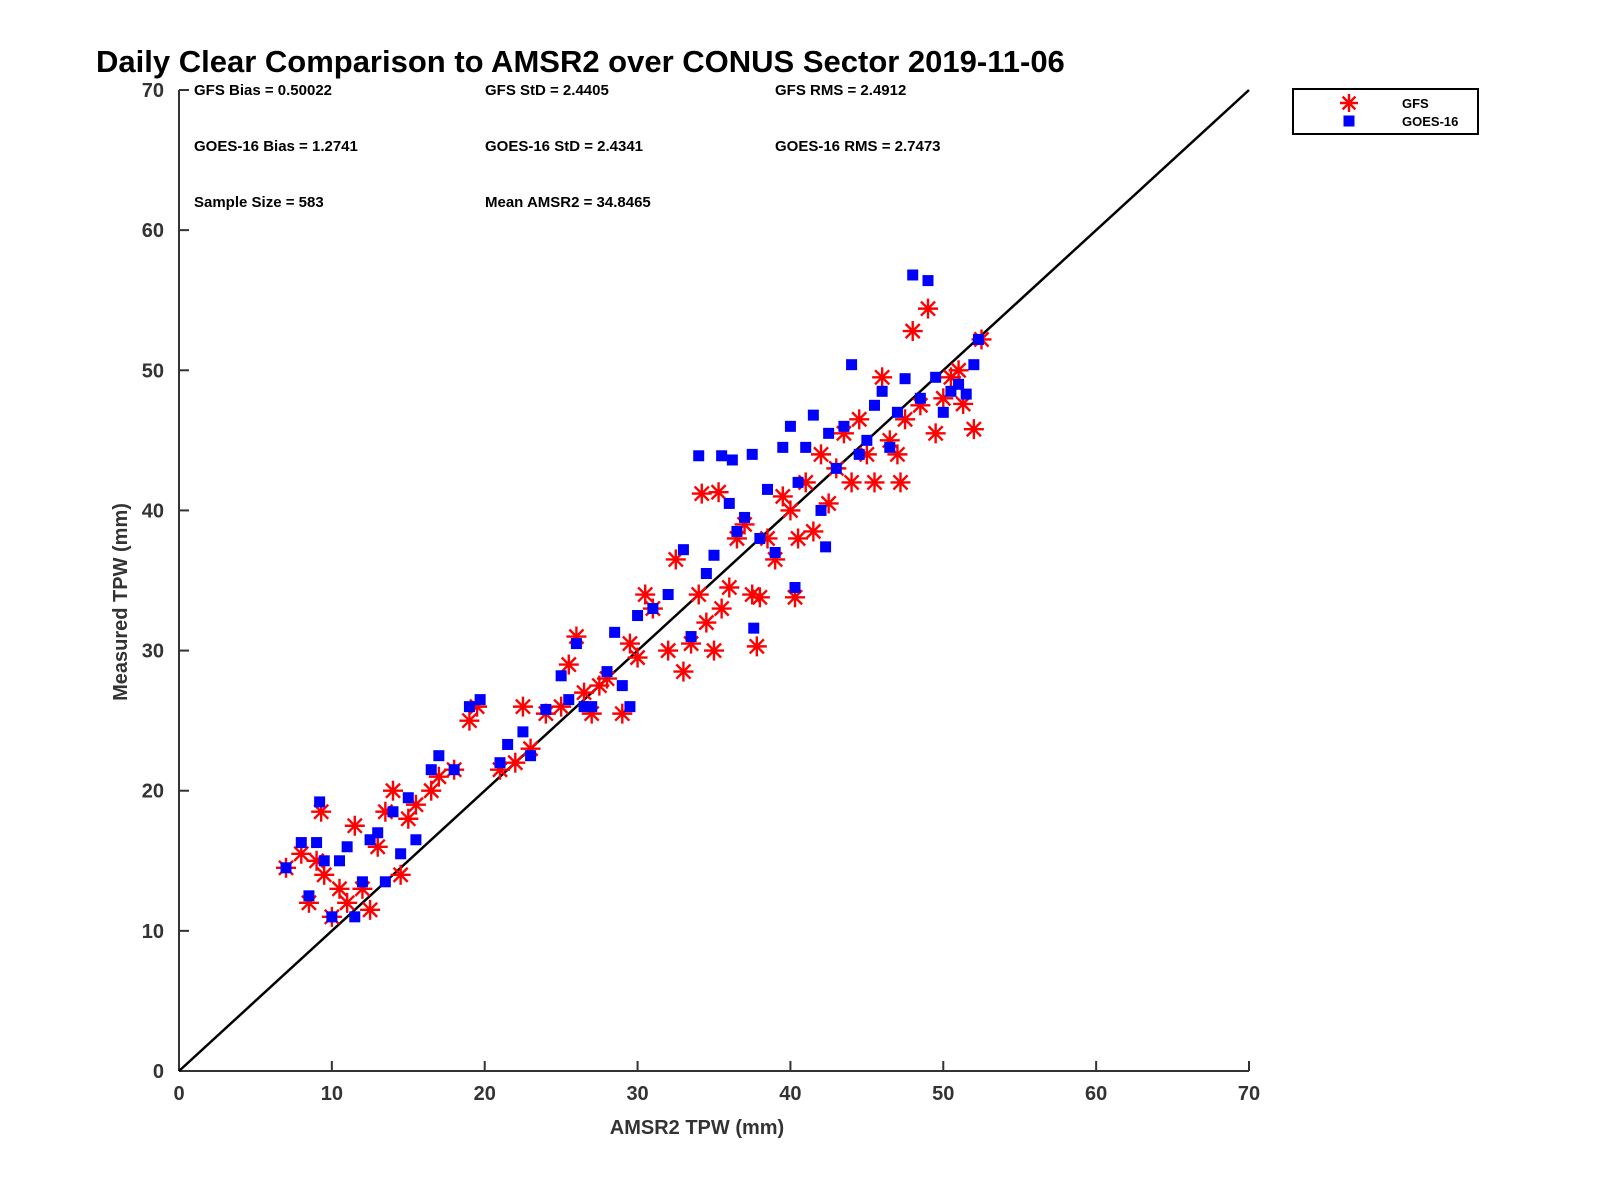 The height and width of the screenshot is (1200, 1600). What do you see at coordinates (263, 90) in the screenshot?
I see `stat-text: GFS Bias = 0.50022` at bounding box center [263, 90].